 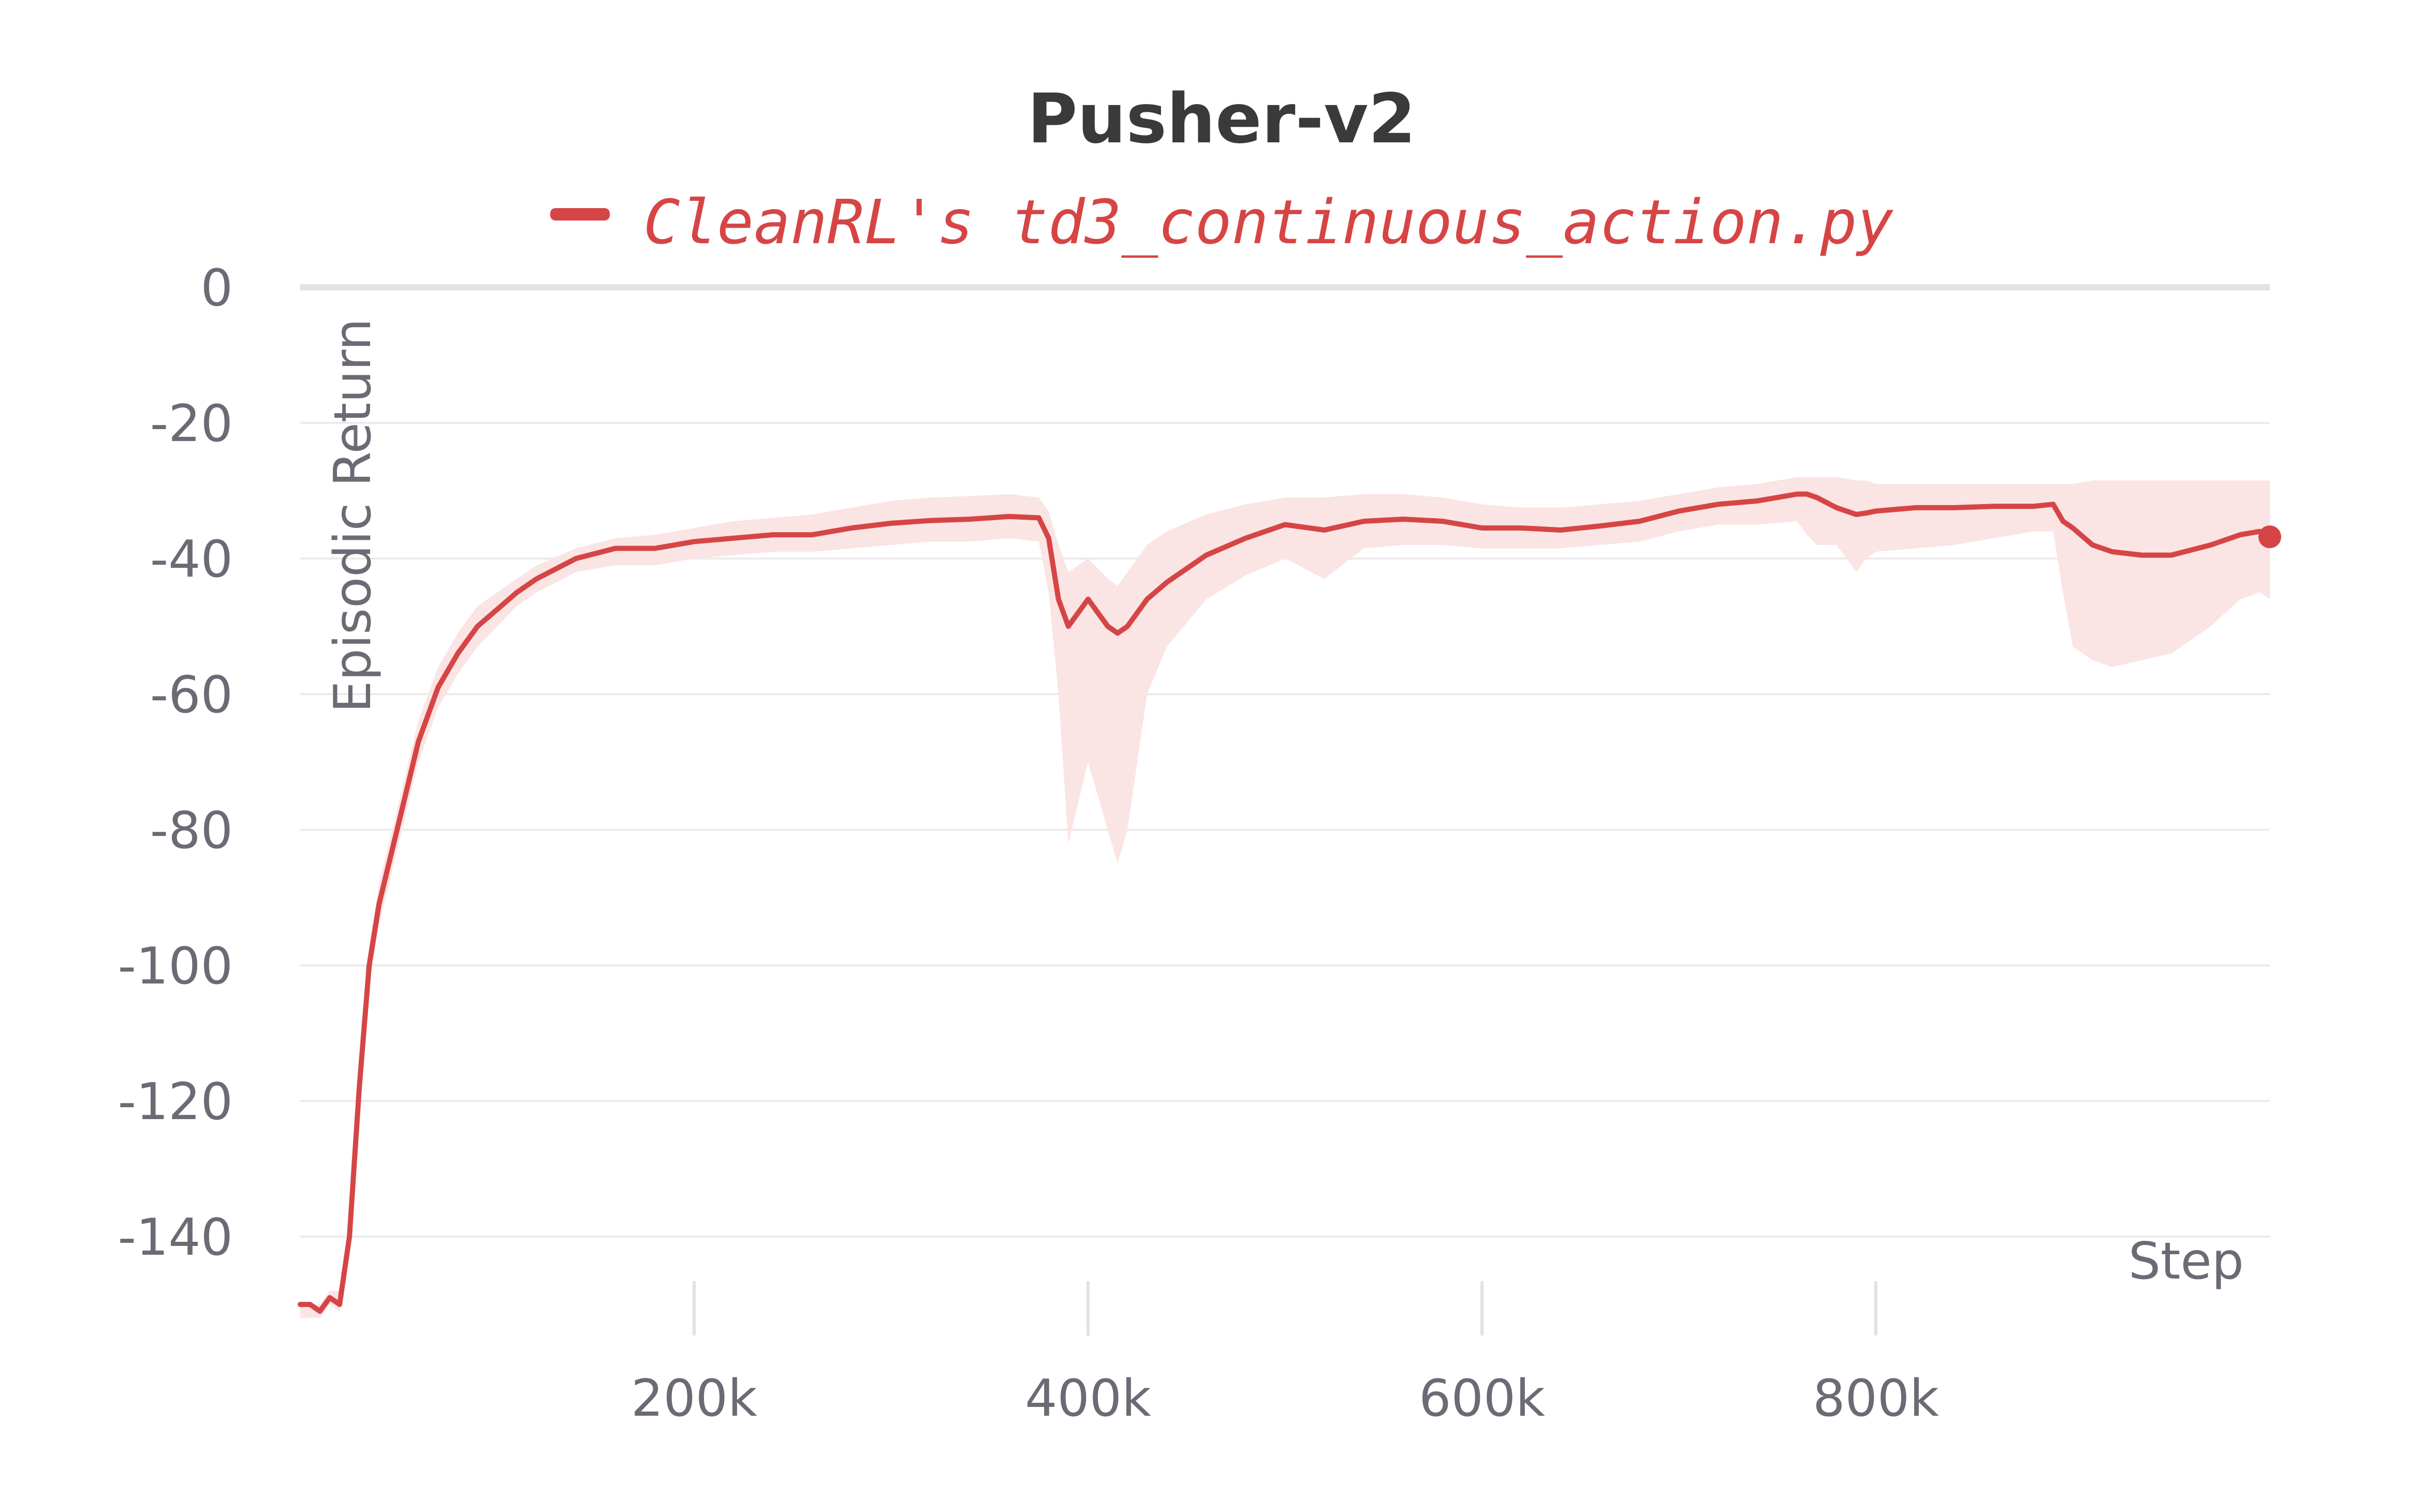 I want to click on series-end-point, so click(x=2270, y=537).